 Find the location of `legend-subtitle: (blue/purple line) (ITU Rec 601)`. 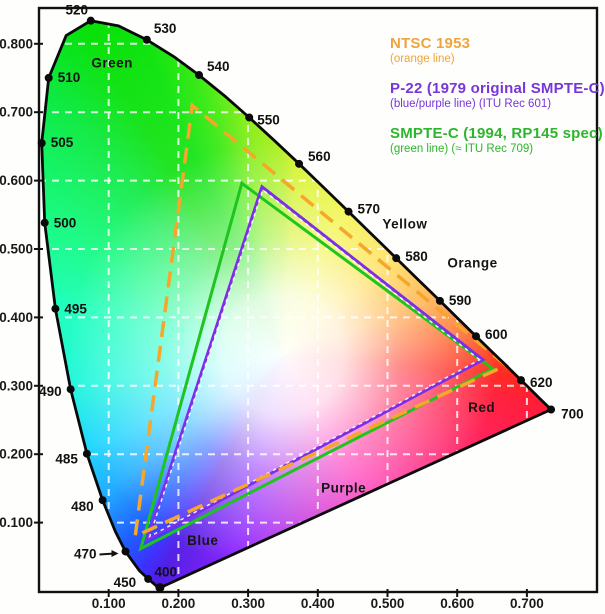

legend-subtitle: (blue/purple line) (ITU Rec 601) is located at coordinates (471, 104).